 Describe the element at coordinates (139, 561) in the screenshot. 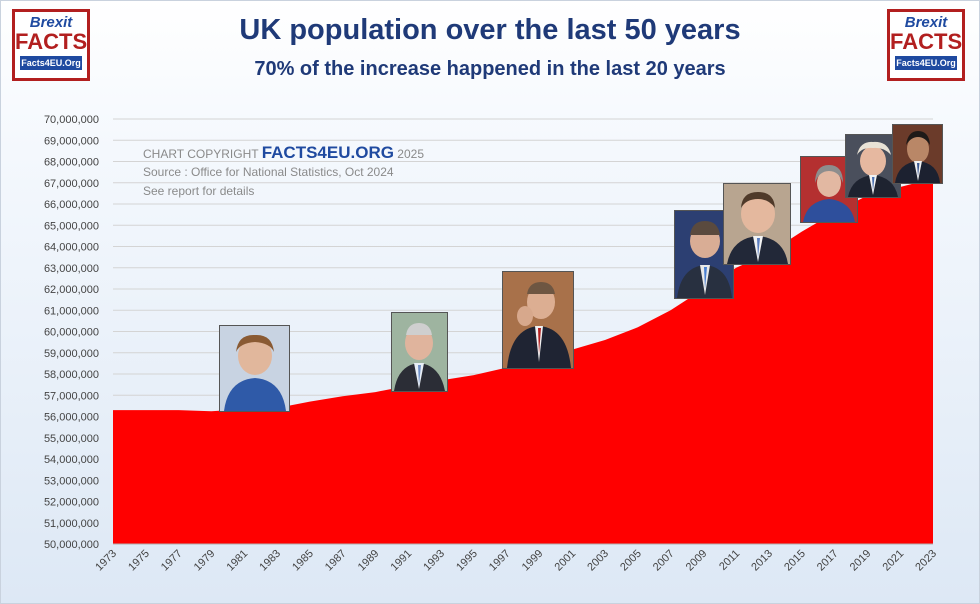

I see `x-tick-label: 1975` at that location.